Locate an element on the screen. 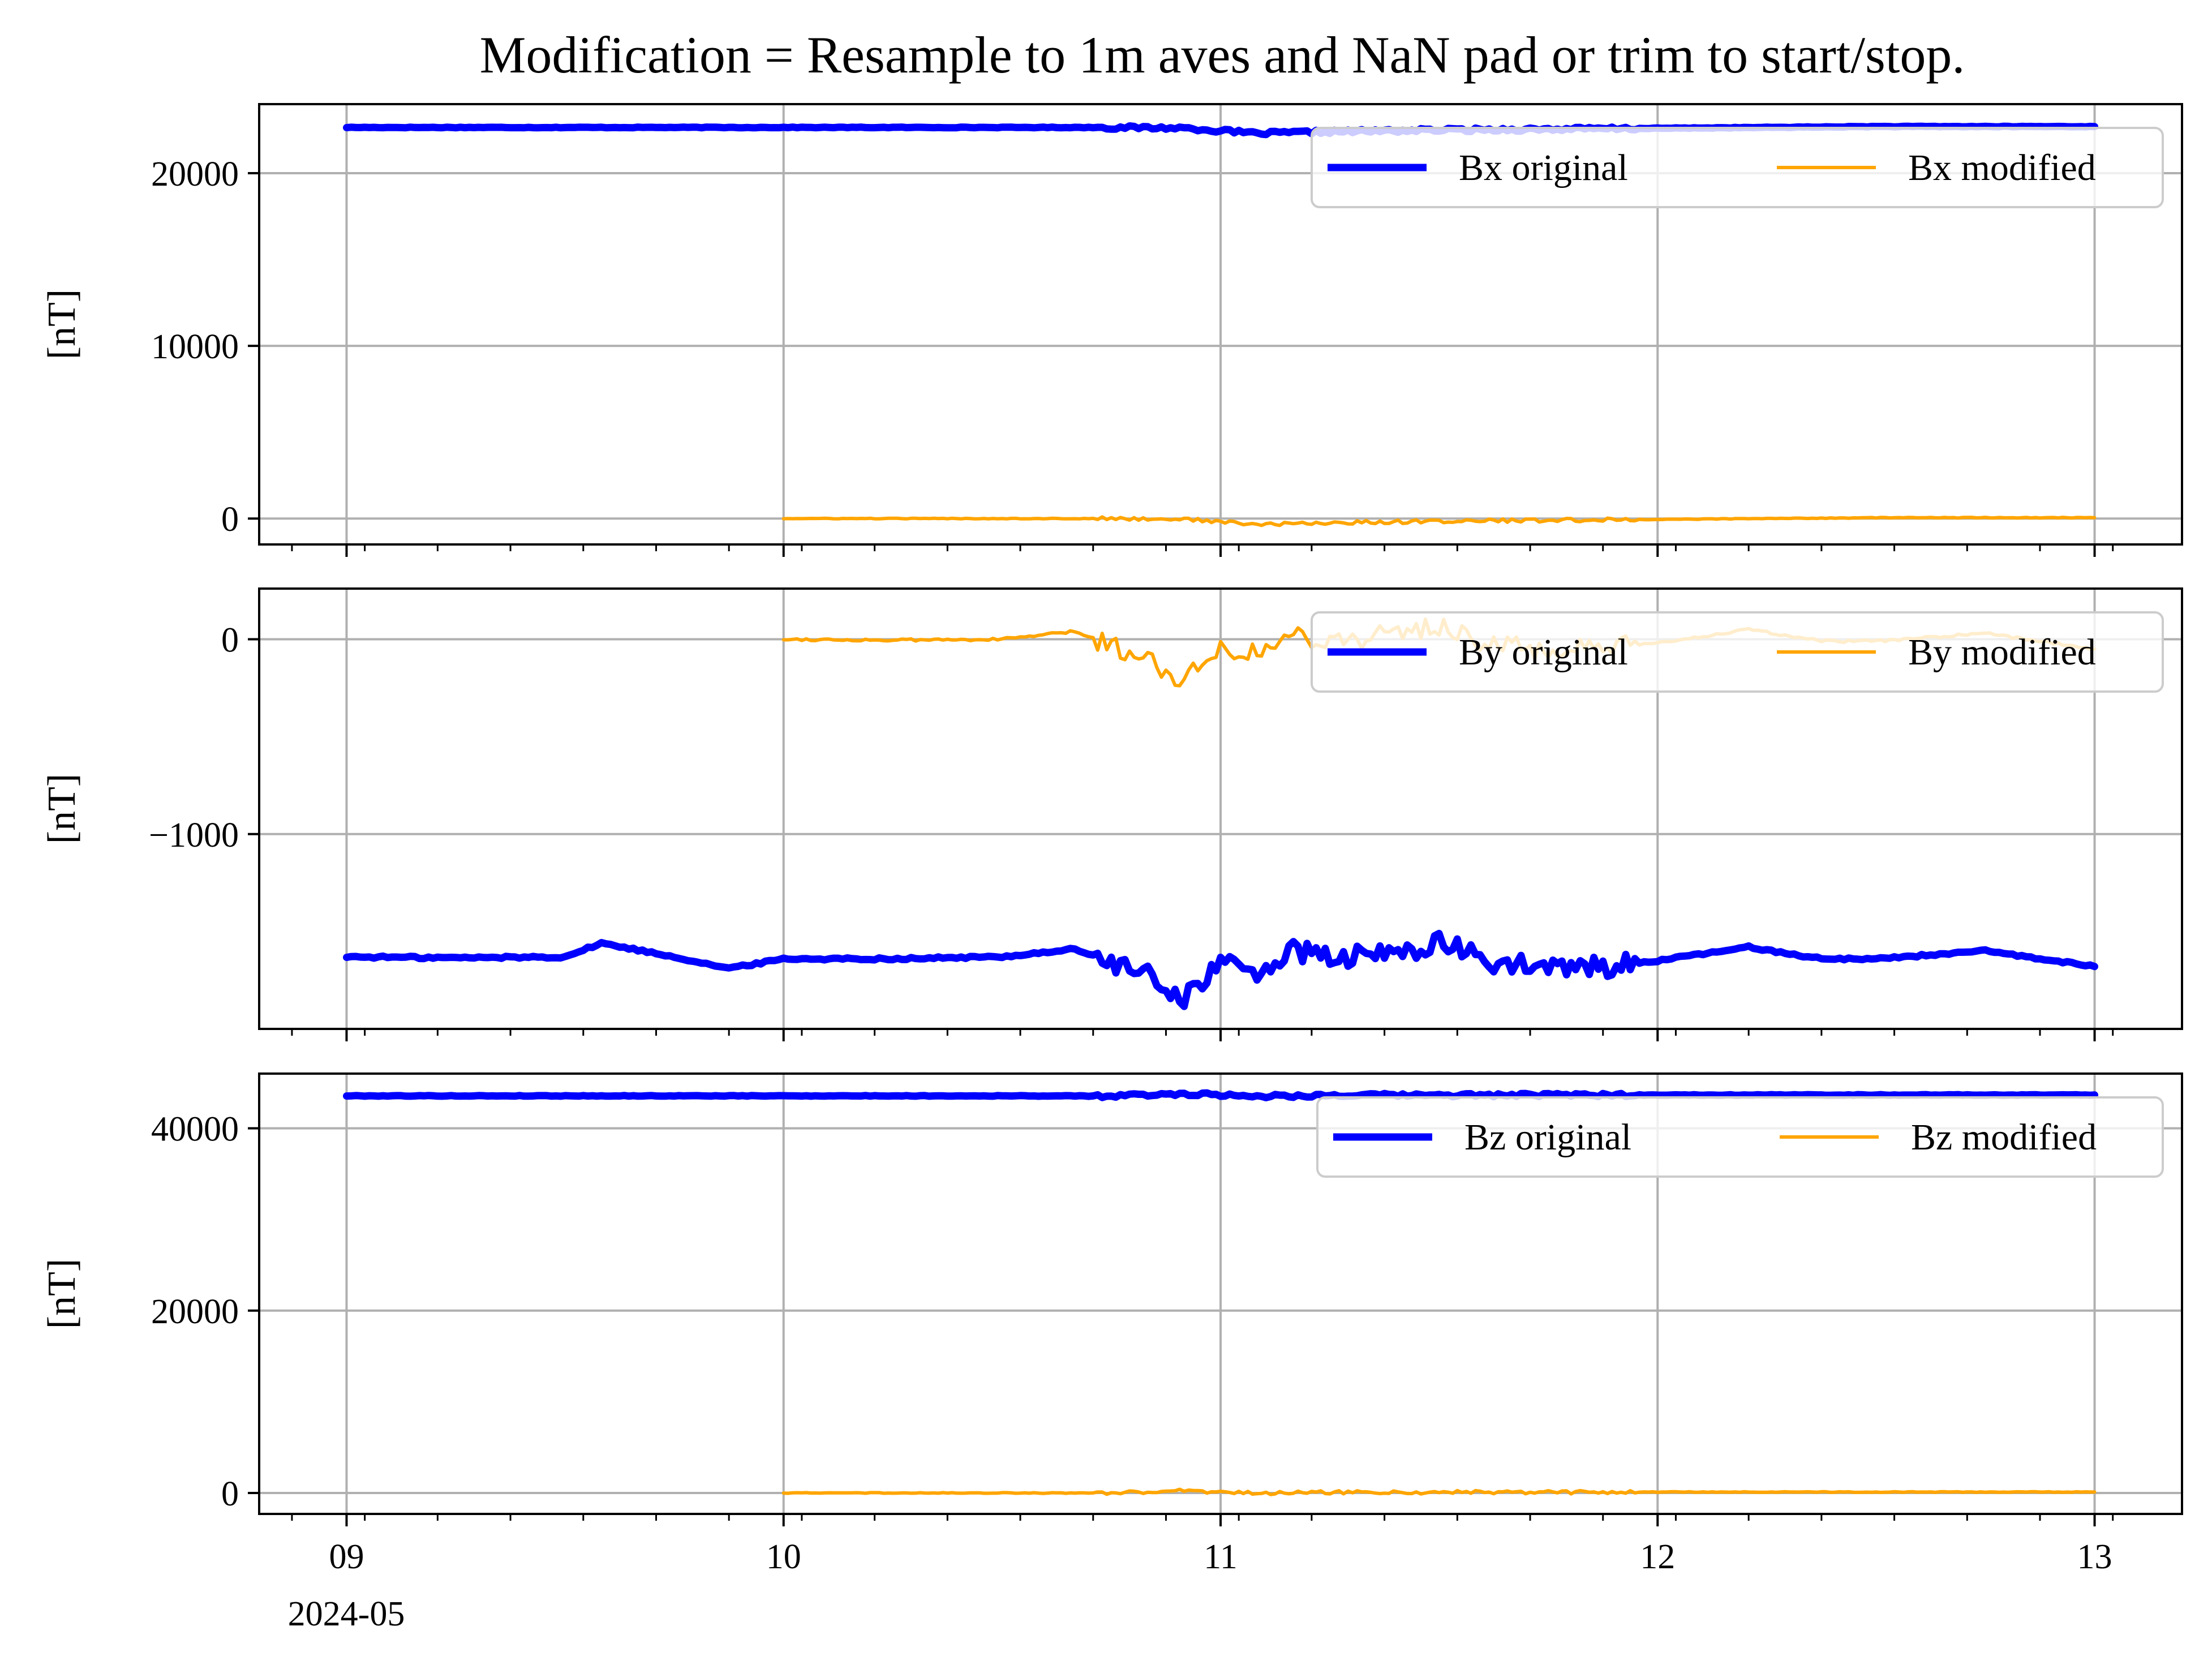 The height and width of the screenshot is (1669, 2212). x-tick-label: 09 is located at coordinates (346, 1557).